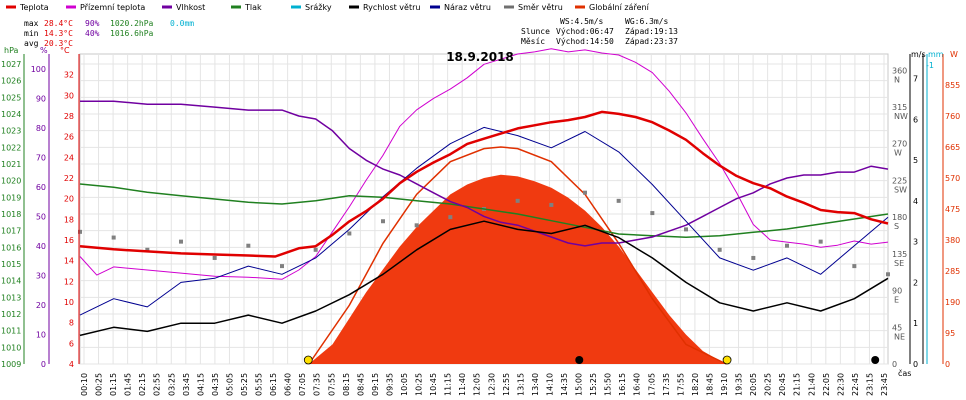  Describe the element at coordinates (915, 119) in the screenshot. I see `ms-tick: 6` at that location.